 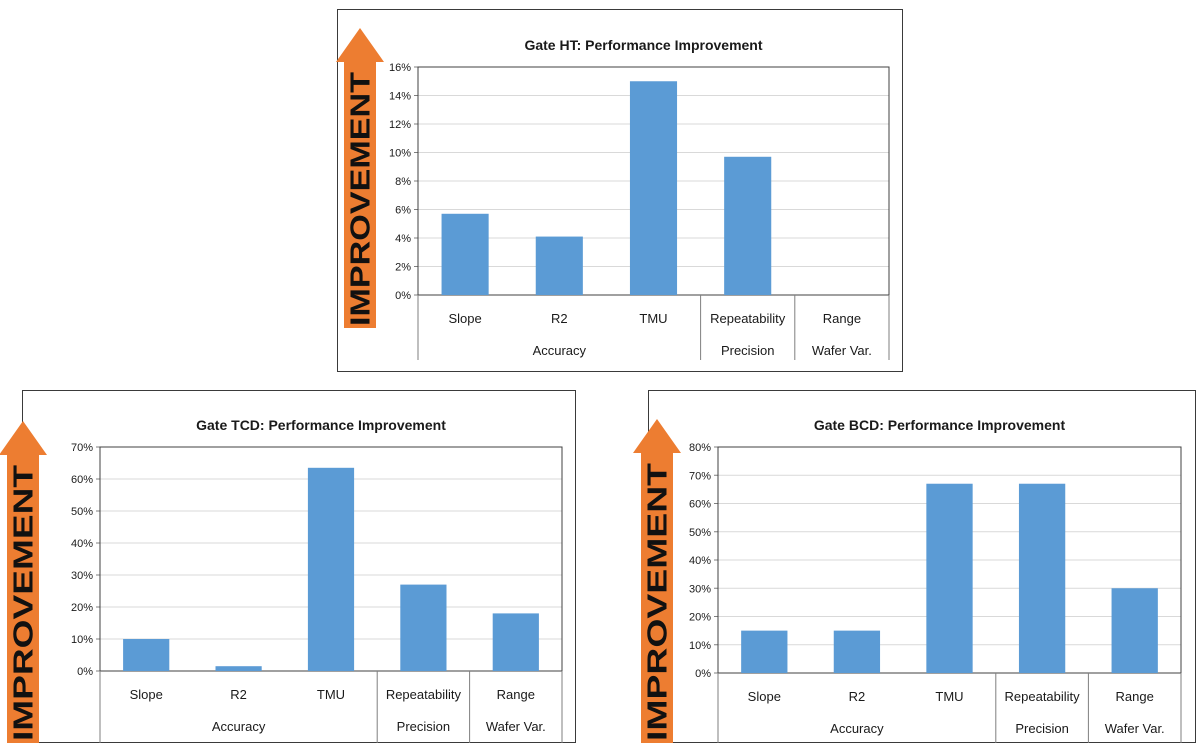 What do you see at coordinates (403, 211) in the screenshot?
I see `y-tick-label: 6%` at bounding box center [403, 211].